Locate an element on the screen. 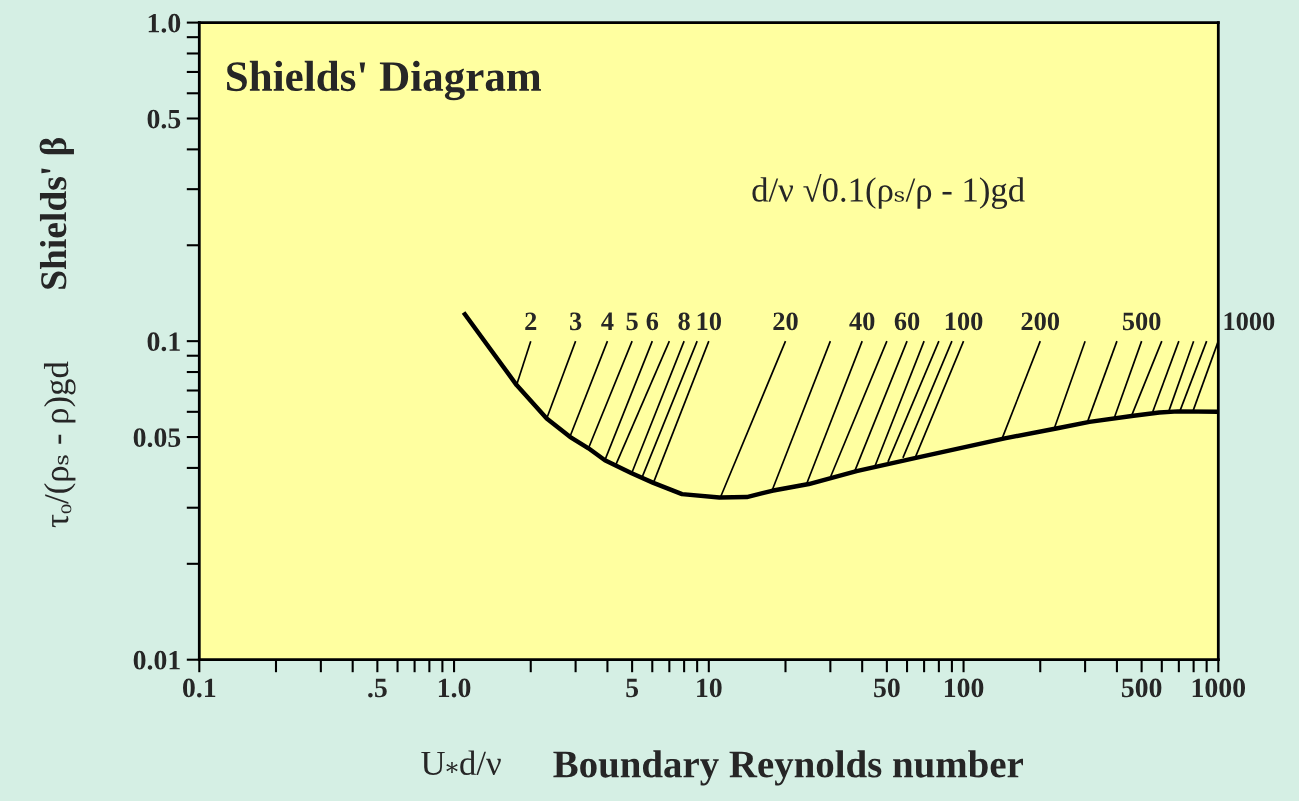 Image resolution: width=1299 pixels, height=801 pixels. series-label: 8 is located at coordinates (684, 321).